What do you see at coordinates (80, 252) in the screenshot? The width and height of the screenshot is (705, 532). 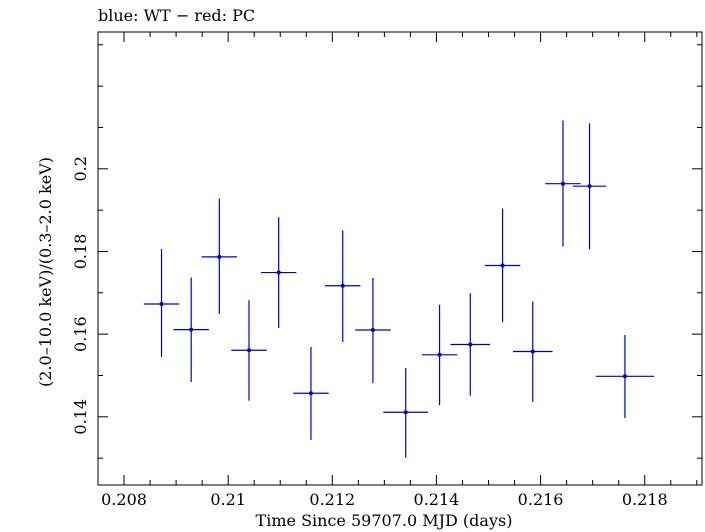 I see `y-tick-label: 0.18` at bounding box center [80, 252].